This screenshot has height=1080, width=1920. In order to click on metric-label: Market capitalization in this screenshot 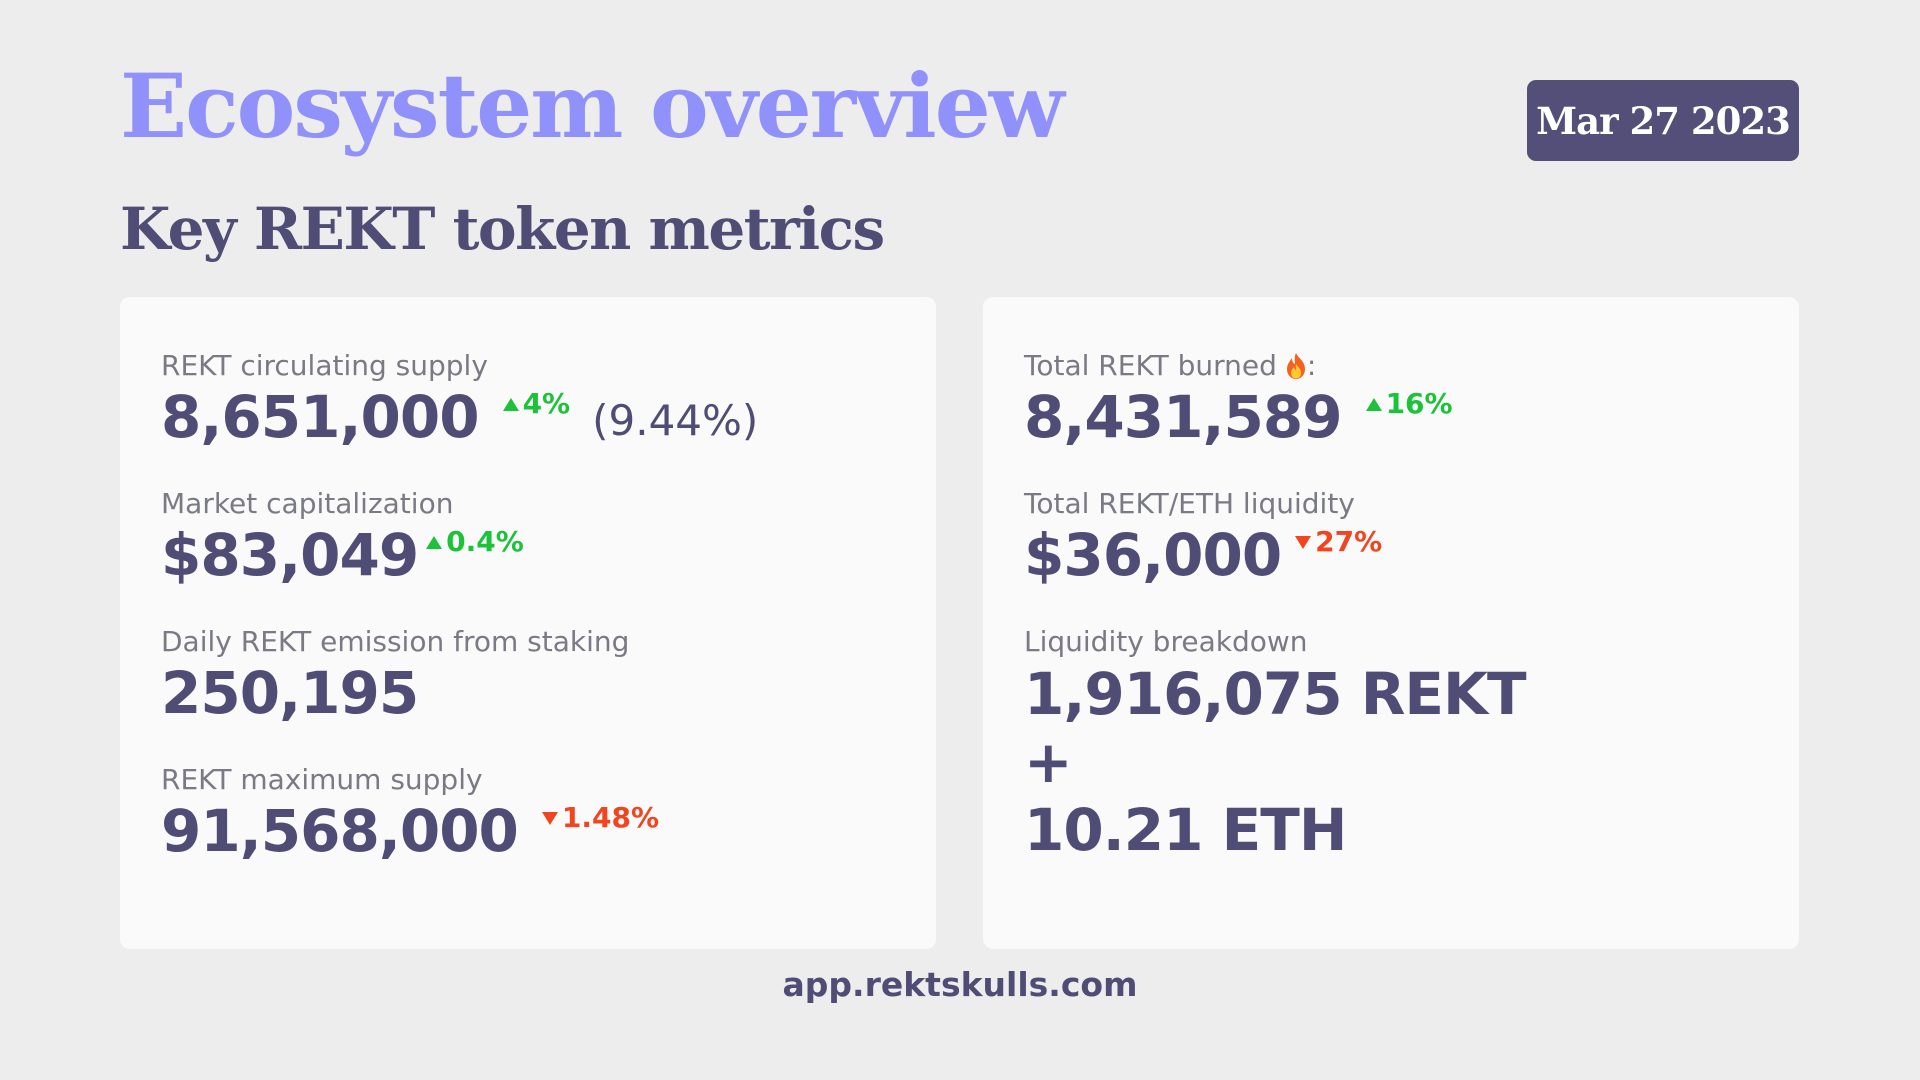, I will do `click(307, 503)`.